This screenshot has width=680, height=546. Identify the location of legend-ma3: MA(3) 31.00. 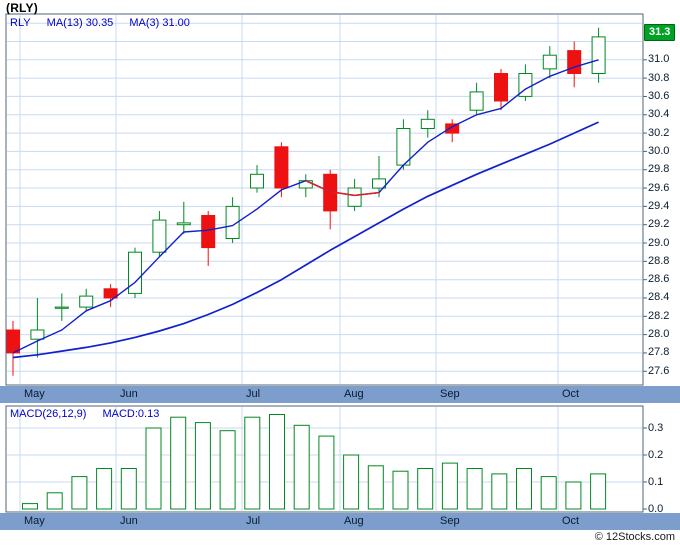
(159, 23).